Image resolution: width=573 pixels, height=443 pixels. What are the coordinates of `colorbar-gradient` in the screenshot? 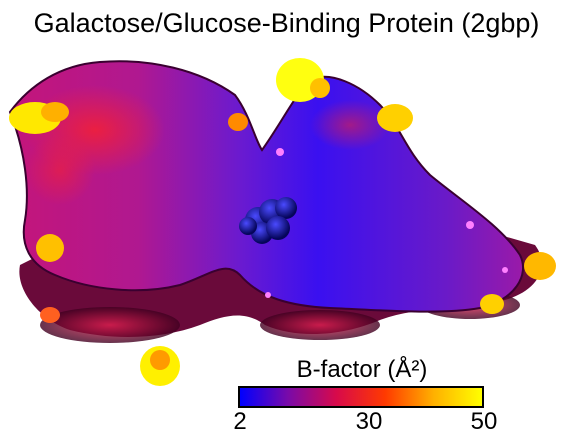 It's located at (361, 397).